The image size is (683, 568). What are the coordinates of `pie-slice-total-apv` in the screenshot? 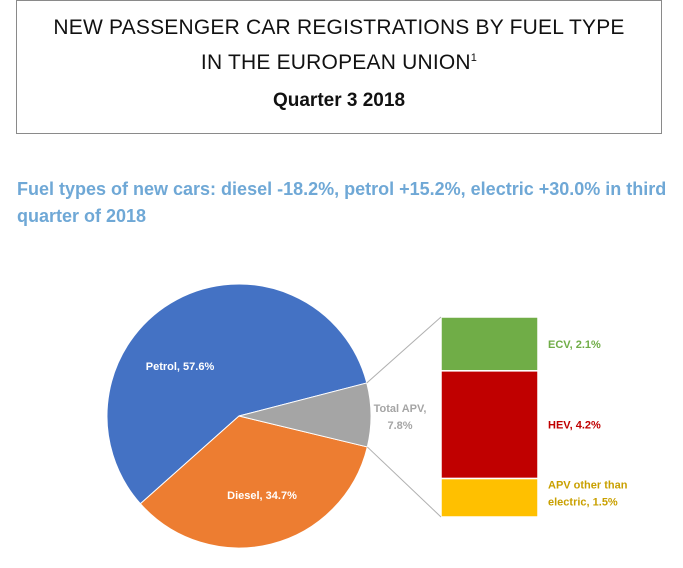 It's located at (305, 415).